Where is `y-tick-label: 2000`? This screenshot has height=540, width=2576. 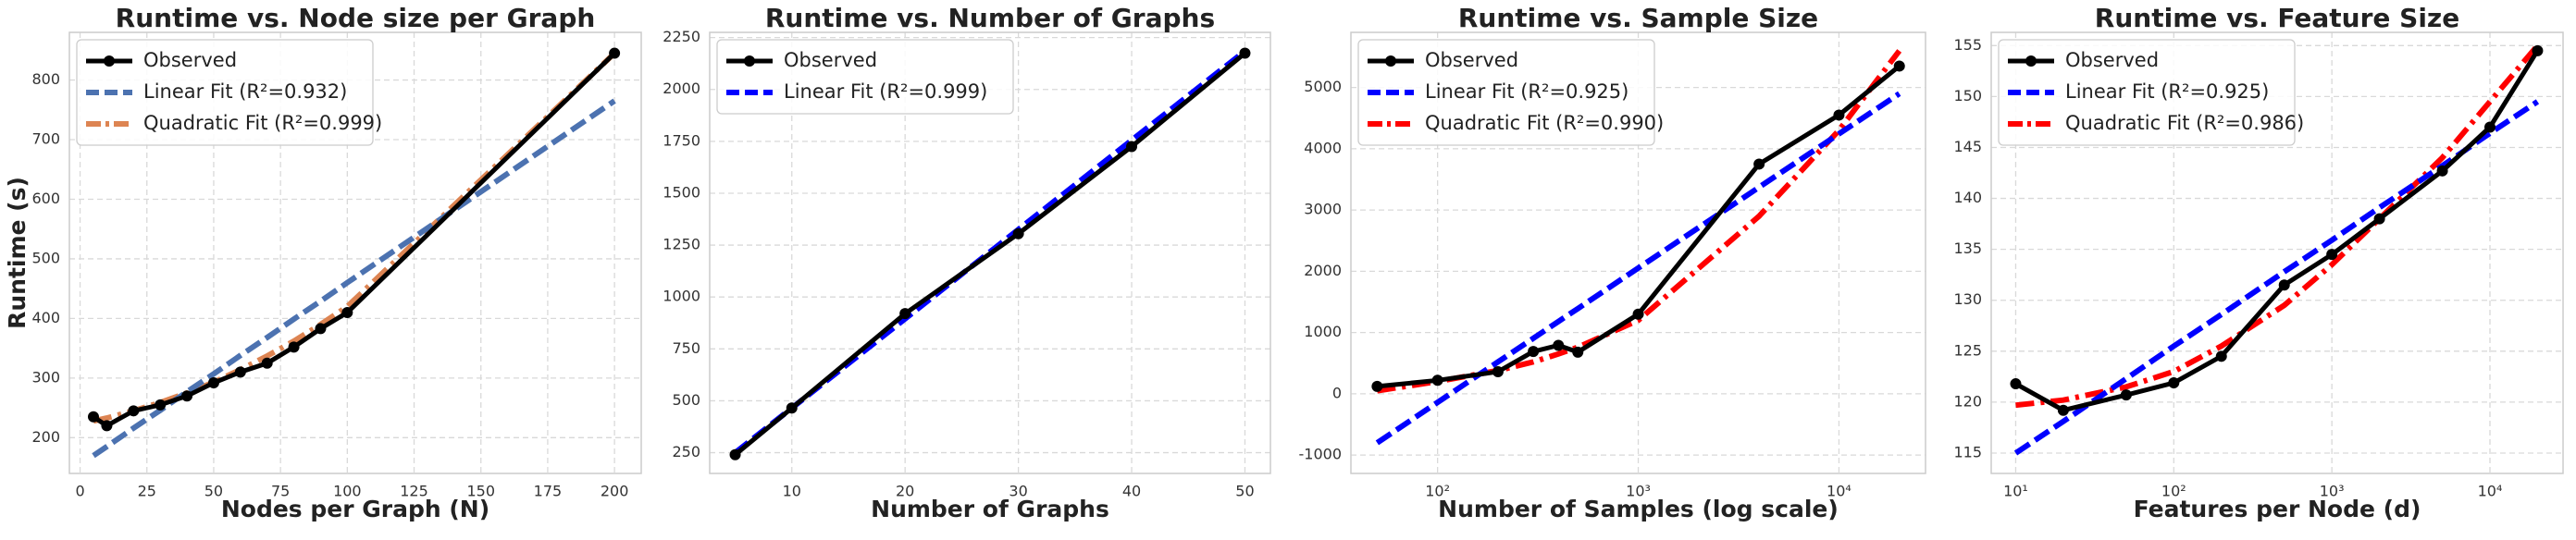 y-tick-label: 2000 is located at coordinates (1323, 270).